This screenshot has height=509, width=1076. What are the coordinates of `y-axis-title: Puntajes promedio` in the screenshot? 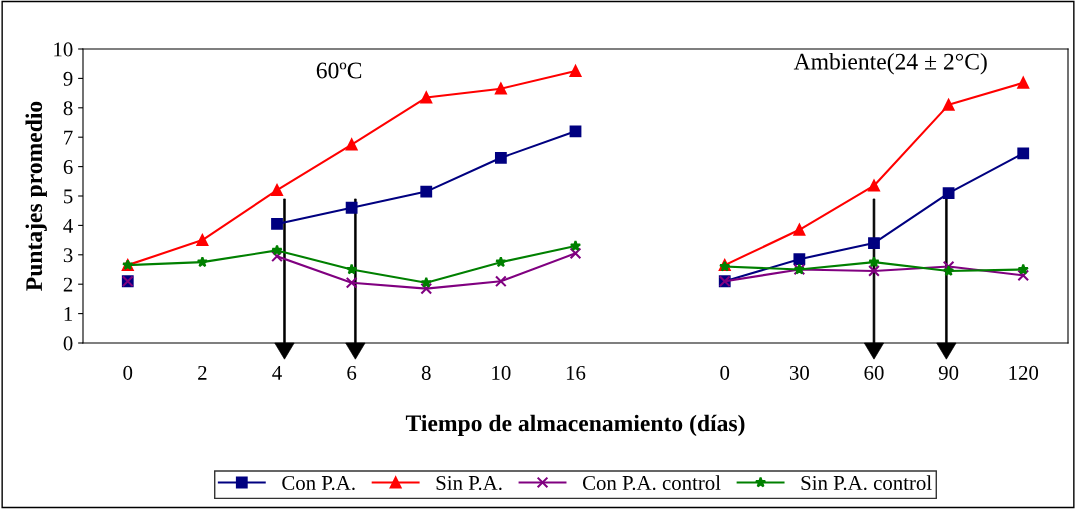 It's located at (36, 196).